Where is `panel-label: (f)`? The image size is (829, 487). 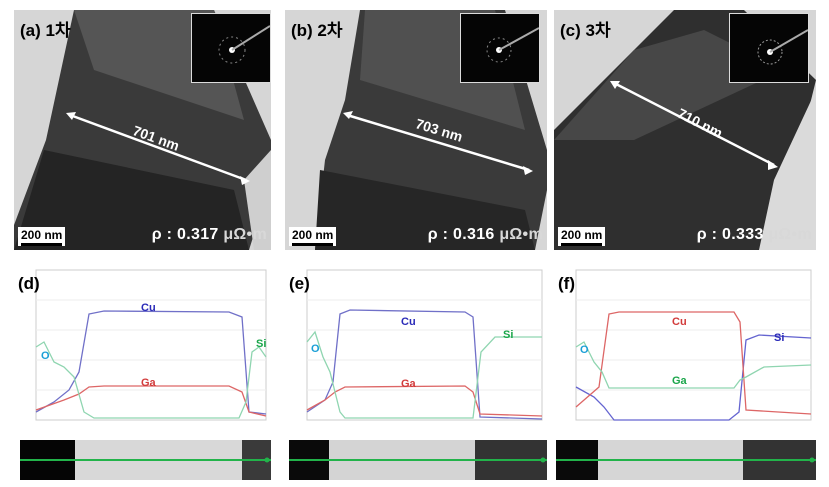
panel-label: (f) is located at coordinates (566, 283).